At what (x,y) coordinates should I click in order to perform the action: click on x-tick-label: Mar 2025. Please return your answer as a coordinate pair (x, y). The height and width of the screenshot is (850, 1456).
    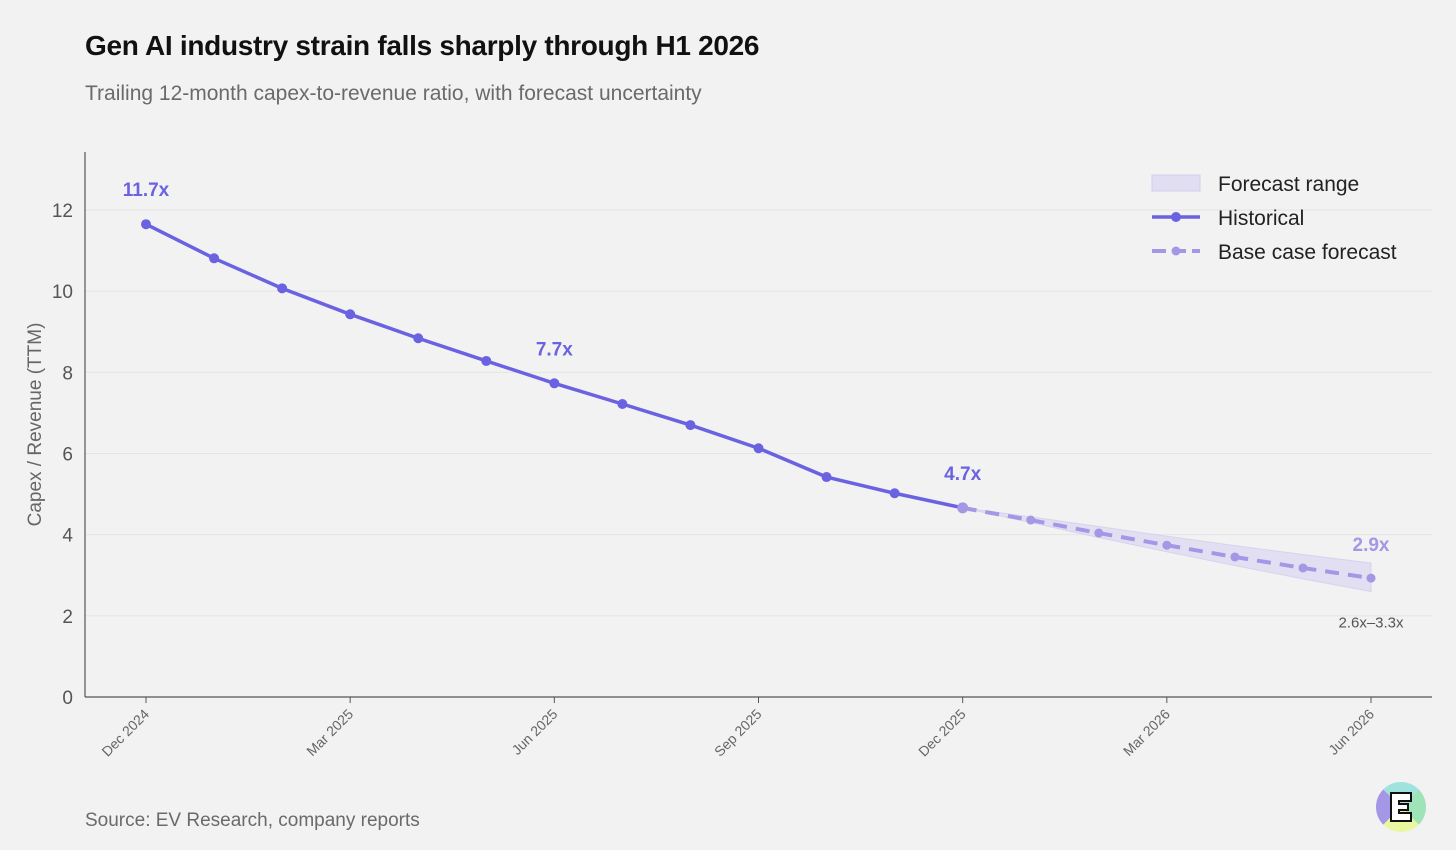
    Looking at the image, I should click on (329, 732).